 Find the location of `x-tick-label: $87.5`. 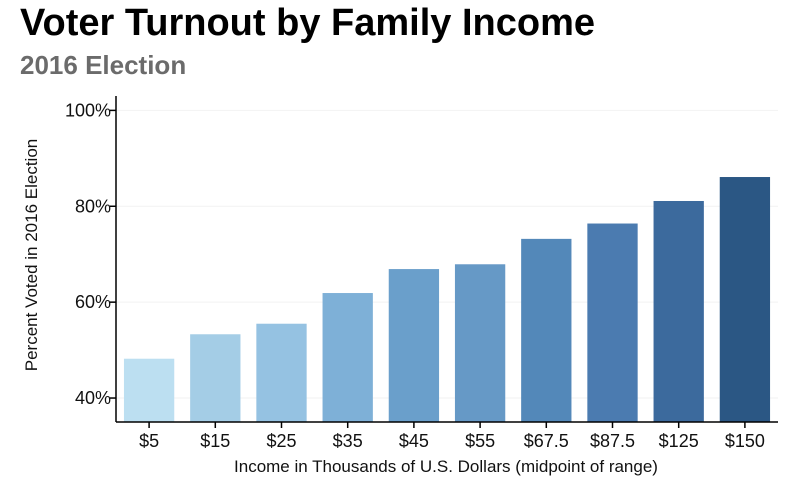

x-tick-label: $87.5 is located at coordinates (612, 441).